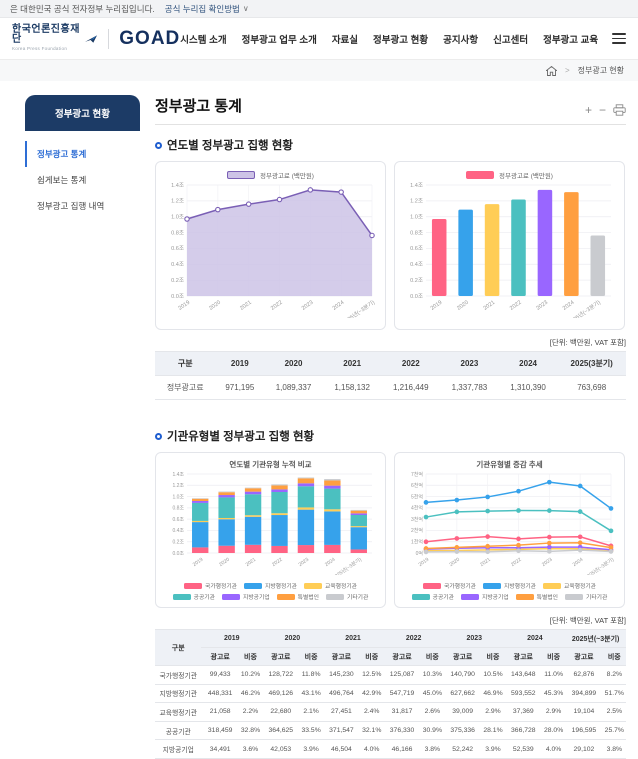 The width and height of the screenshot is (638, 759). Describe the element at coordinates (292, 638) in the screenshot. I see `table-year-header: 2020` at that location.